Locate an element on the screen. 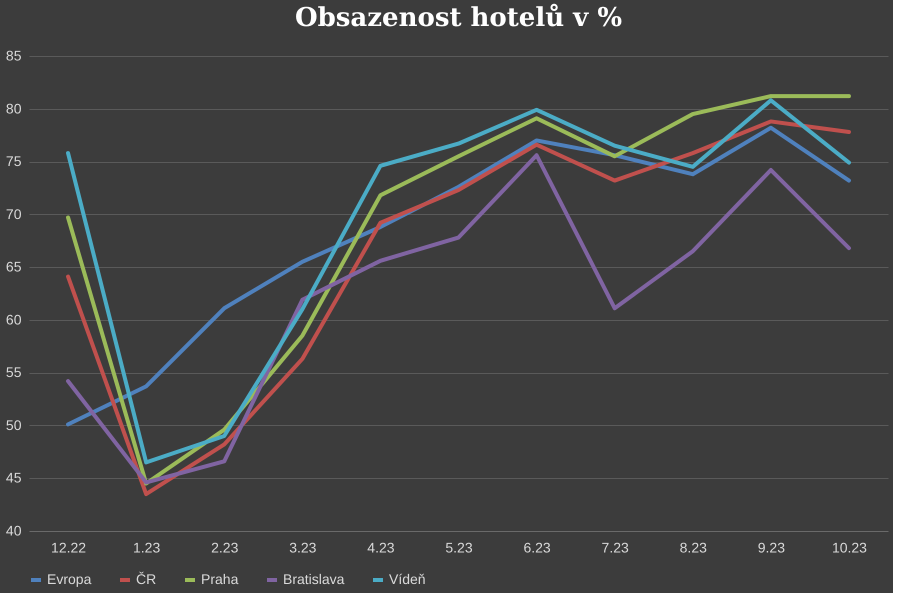  y-tick-label: 40 is located at coordinates (14, 530).